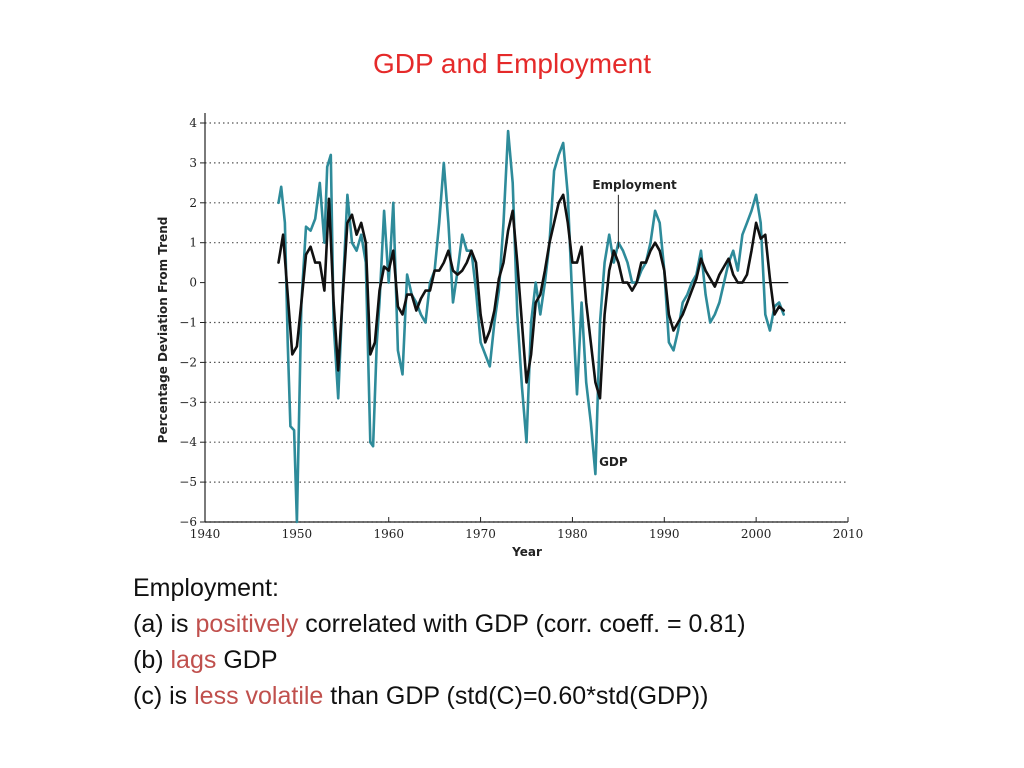 This screenshot has width=1024, height=768. I want to click on note-b-prefix: (b), so click(152, 660).